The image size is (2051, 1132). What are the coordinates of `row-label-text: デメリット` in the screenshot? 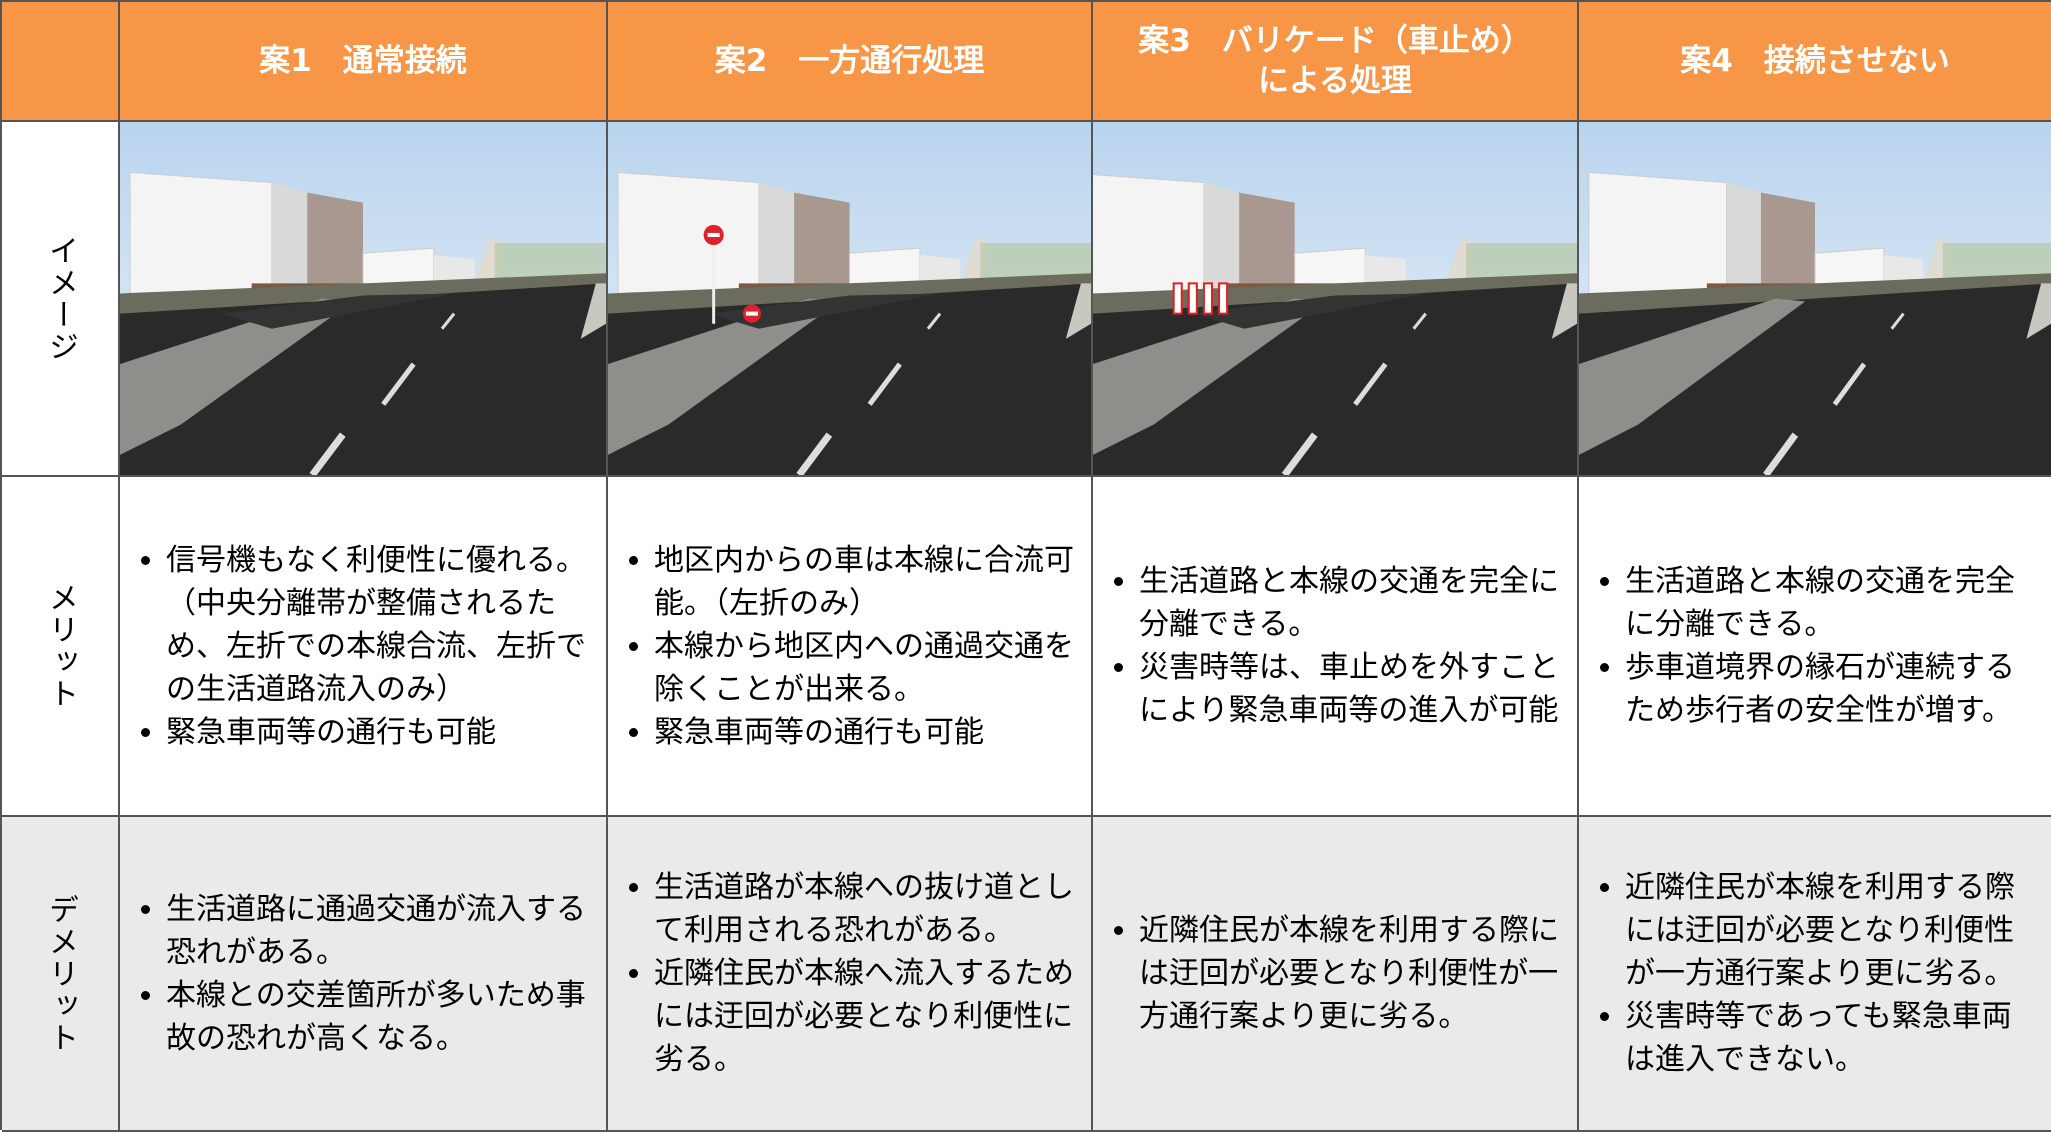 It's located at (60, 973).